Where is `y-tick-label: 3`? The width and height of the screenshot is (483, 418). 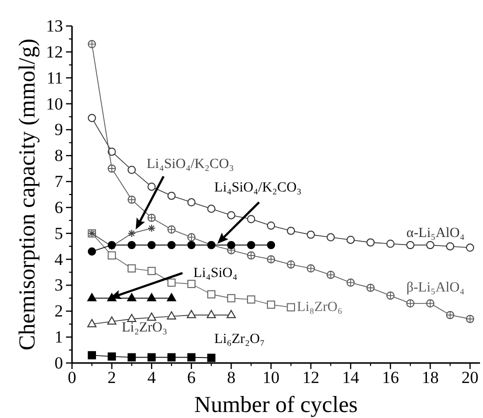 y-tick-label: 3 is located at coordinates (58, 285).